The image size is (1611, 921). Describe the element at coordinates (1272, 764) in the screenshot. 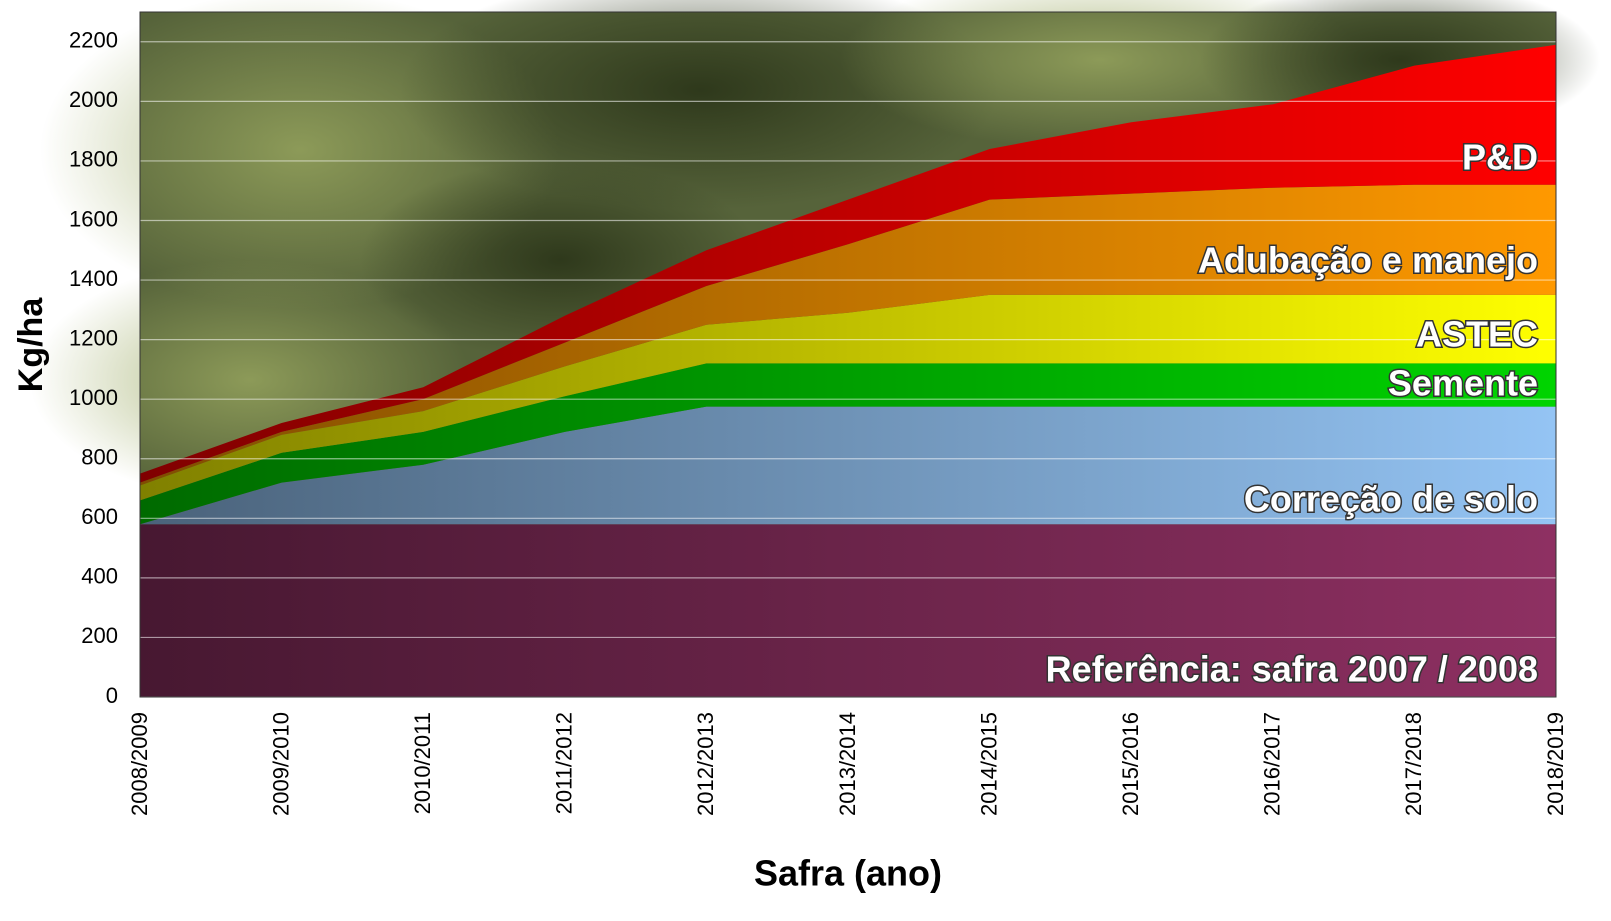

I see `x-tick-label: 2016/2017` at that location.